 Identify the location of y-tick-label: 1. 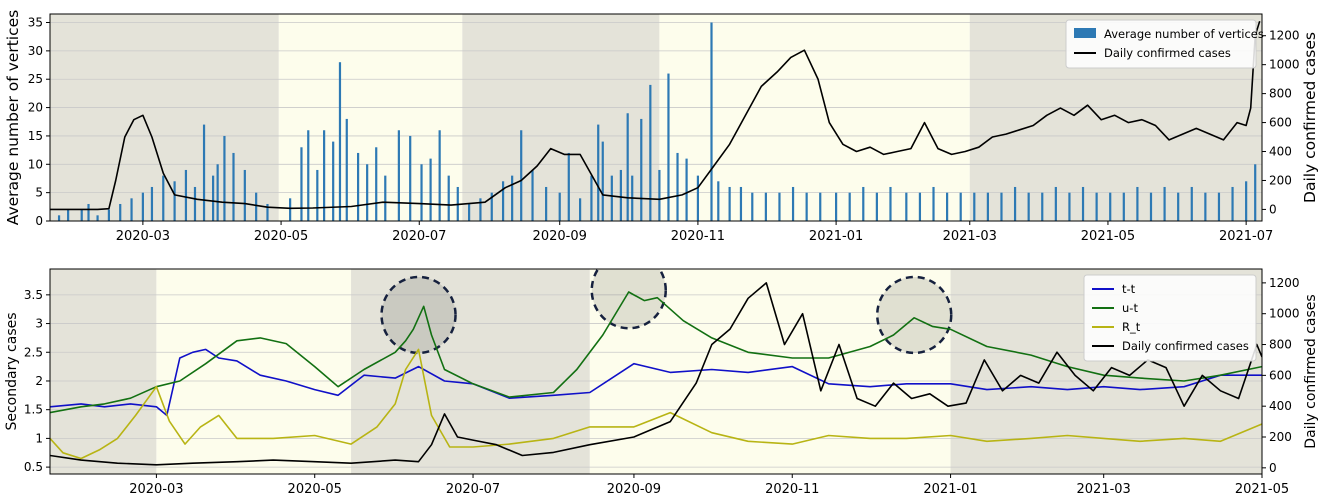
(39, 438).